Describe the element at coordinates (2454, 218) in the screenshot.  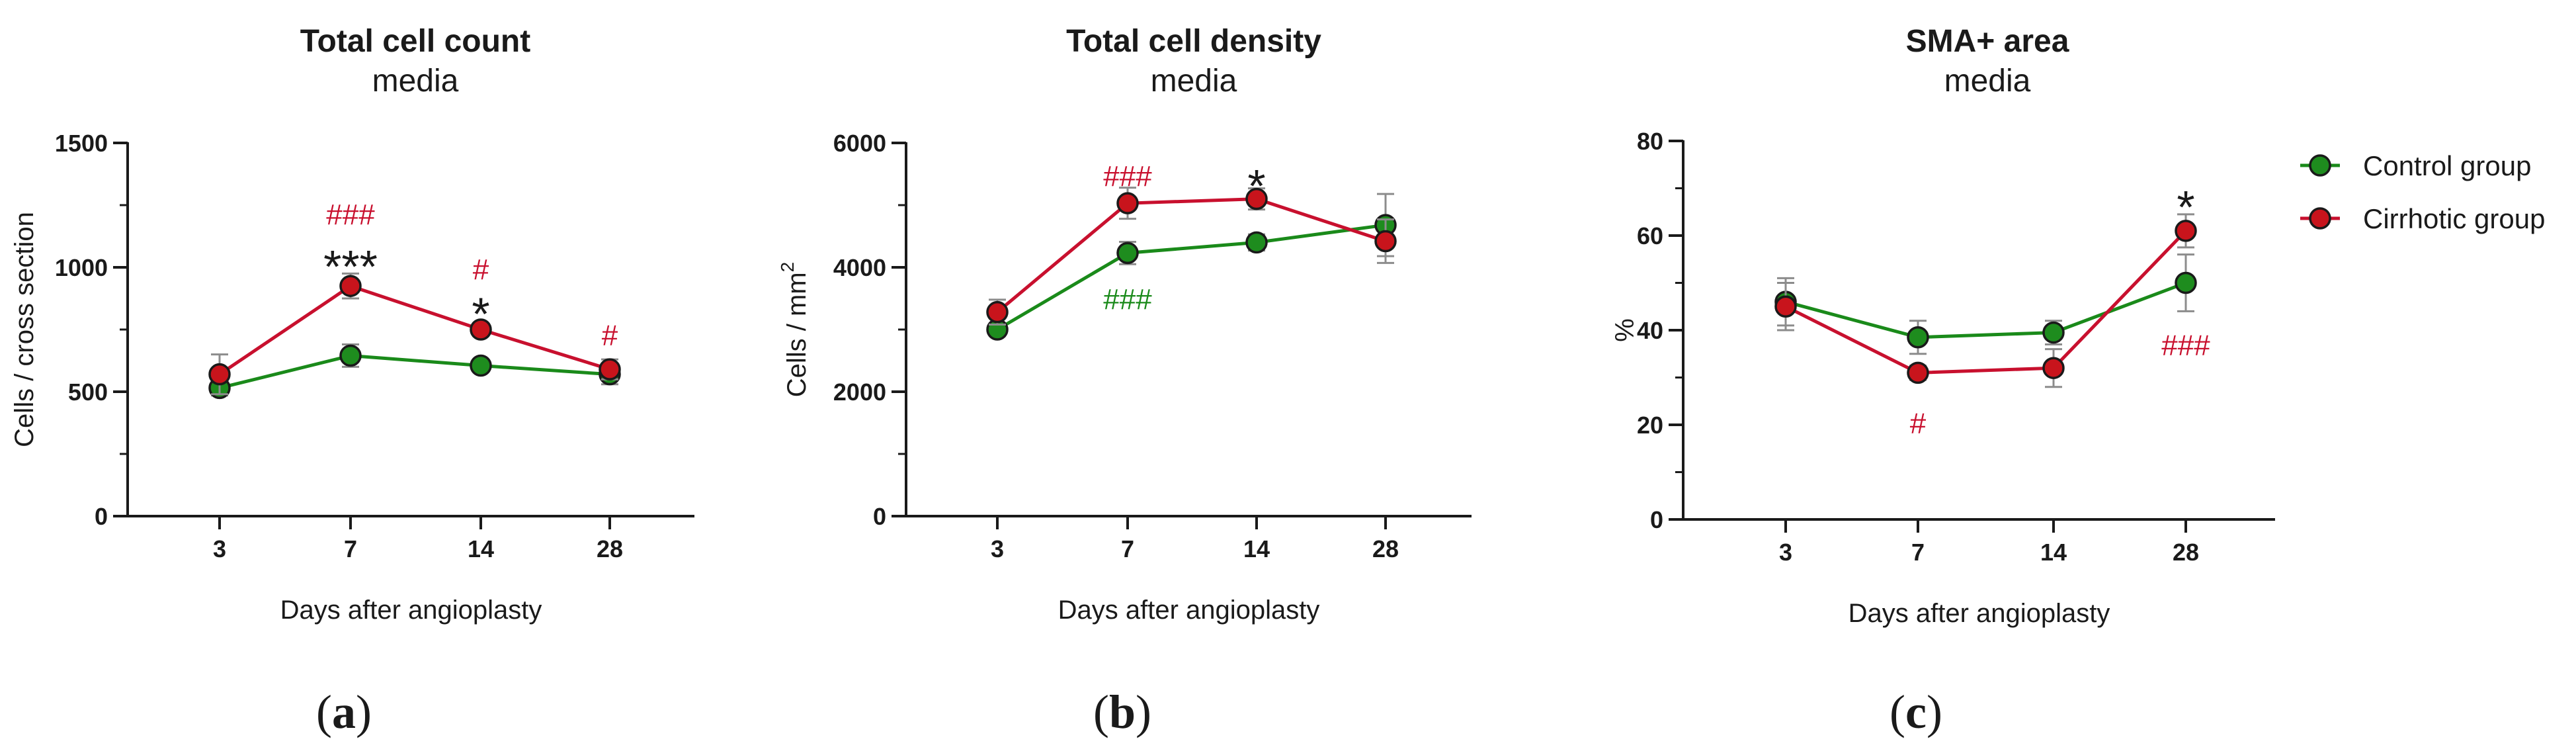
I see `legend-label: Cirrhotic group` at that location.